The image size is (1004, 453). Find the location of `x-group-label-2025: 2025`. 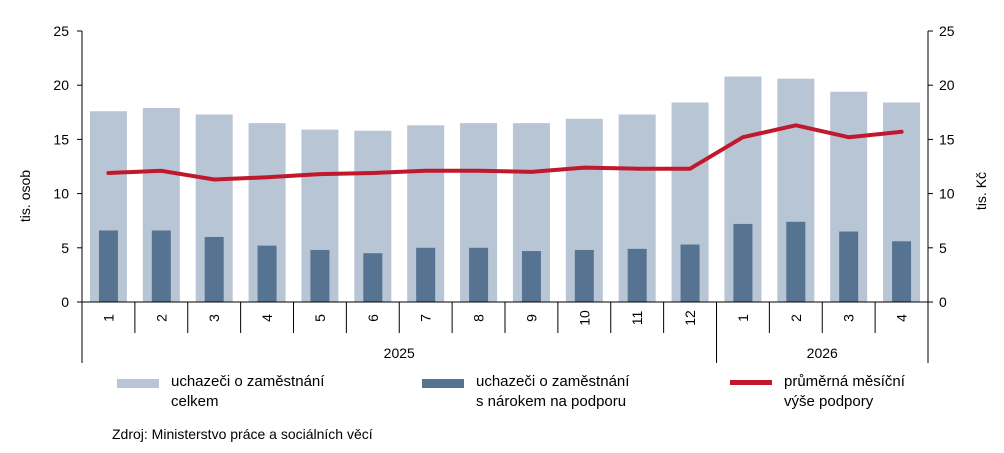

x-group-label-2025: 2025 is located at coordinates (399, 353).